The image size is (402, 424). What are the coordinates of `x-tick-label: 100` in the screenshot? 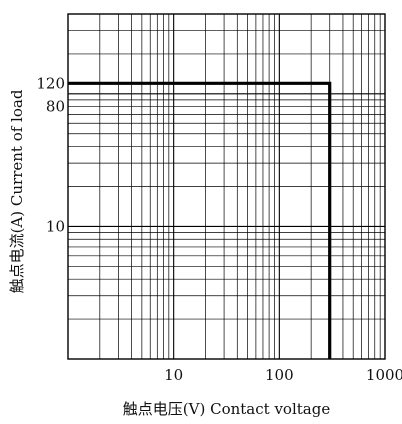 It's located at (279, 375).